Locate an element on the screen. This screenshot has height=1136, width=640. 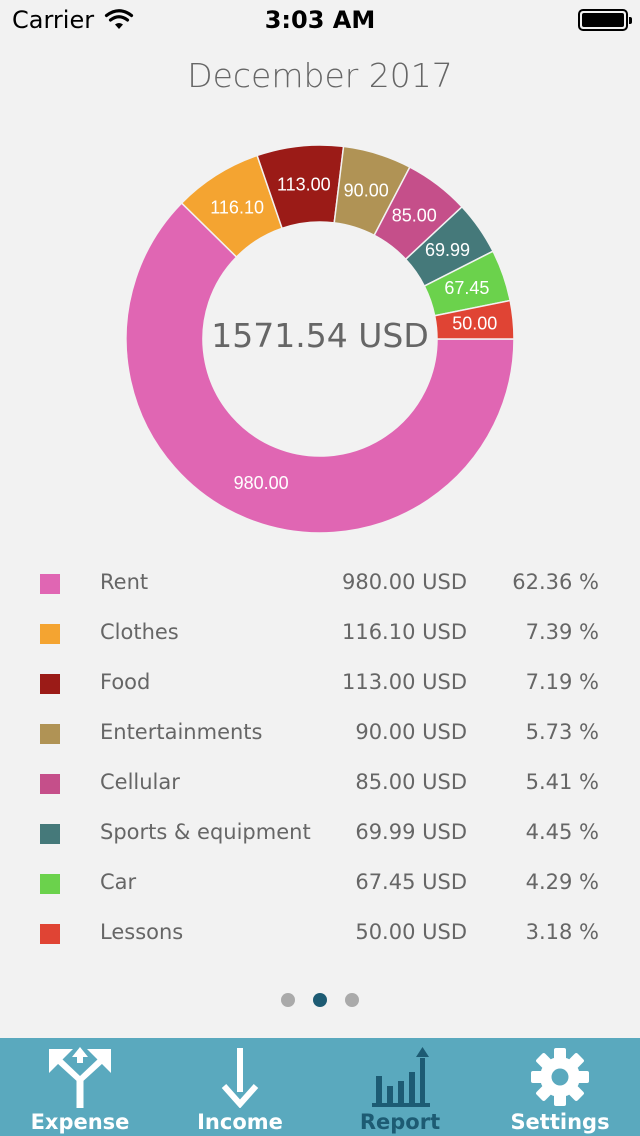
battery-icon is located at coordinates (605, 20).